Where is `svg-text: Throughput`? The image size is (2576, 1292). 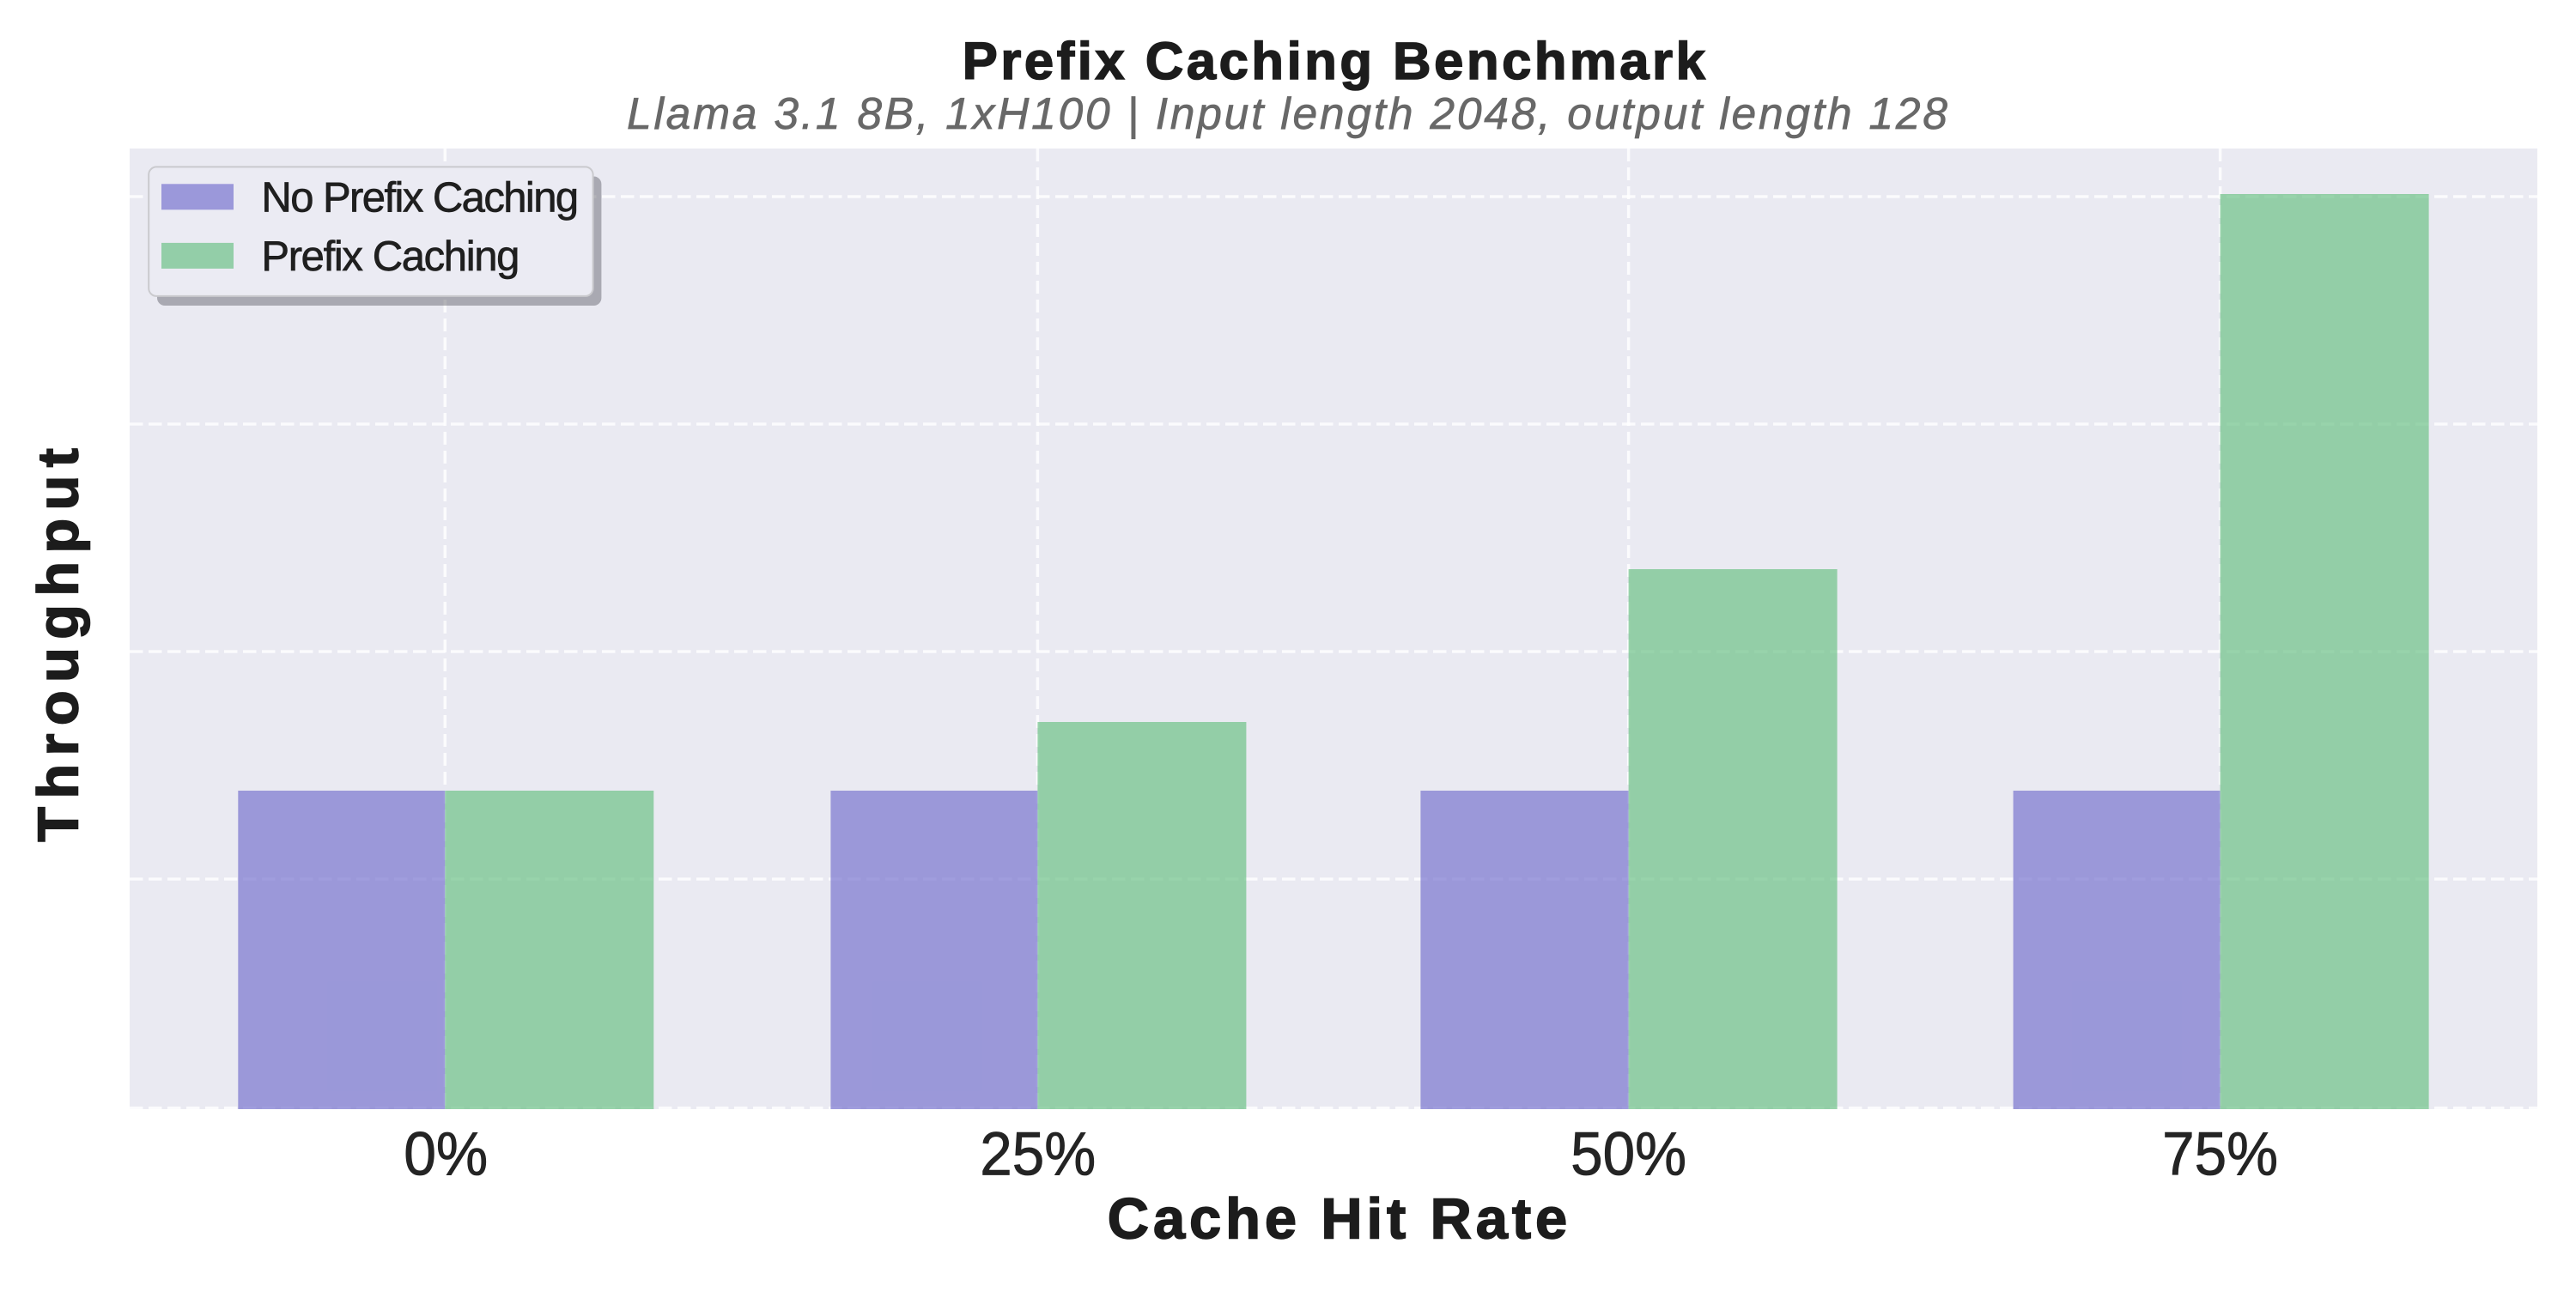 svg-text: Throughput is located at coordinates (59, 645).